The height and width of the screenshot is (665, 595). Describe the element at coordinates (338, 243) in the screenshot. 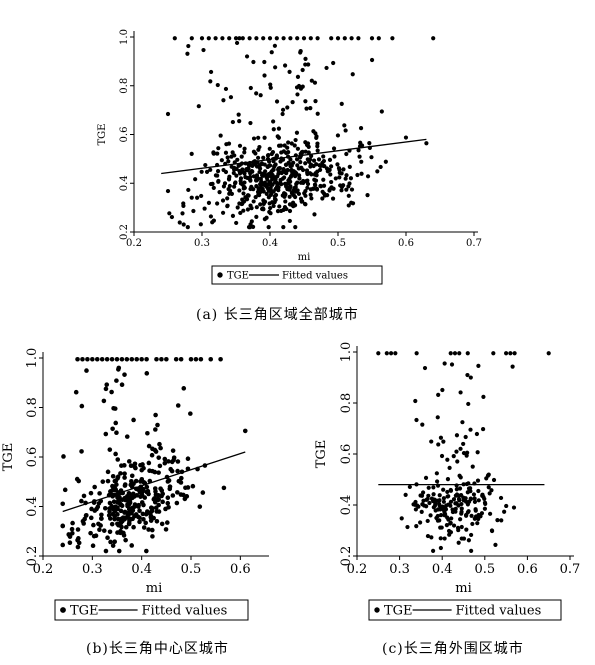

I see `x-tick-label: 0.5` at that location.